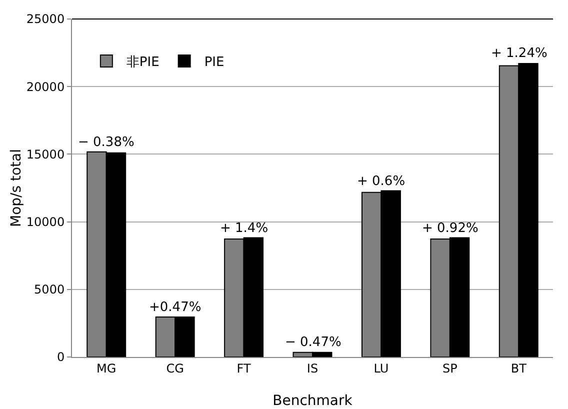  What do you see at coordinates (450, 368) in the screenshot?
I see `x-tick-label: SP` at bounding box center [450, 368].